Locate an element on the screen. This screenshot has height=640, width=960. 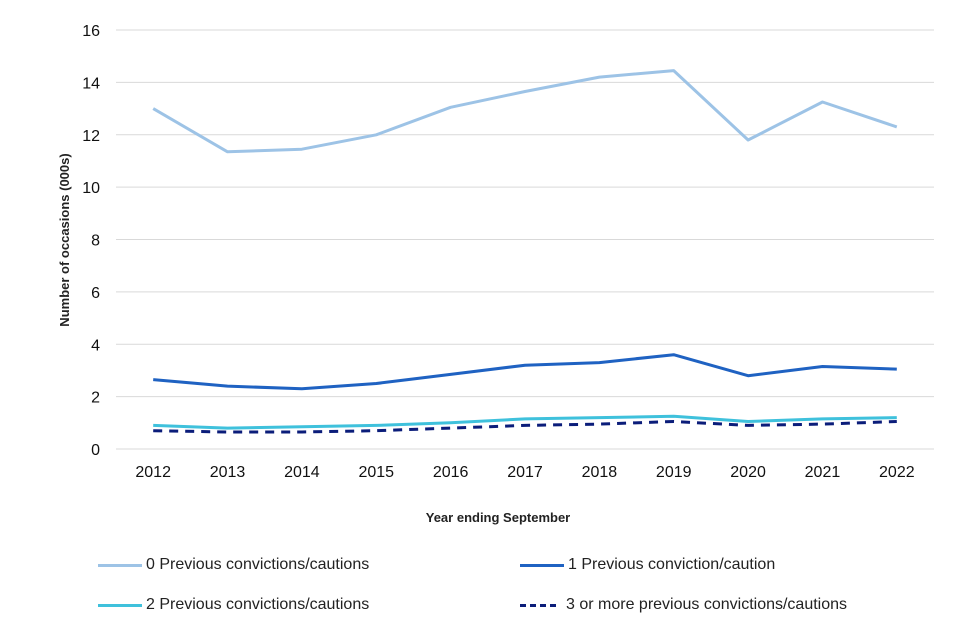
legend-label: 3 or more previous convictions/cautions is located at coordinates (707, 604).